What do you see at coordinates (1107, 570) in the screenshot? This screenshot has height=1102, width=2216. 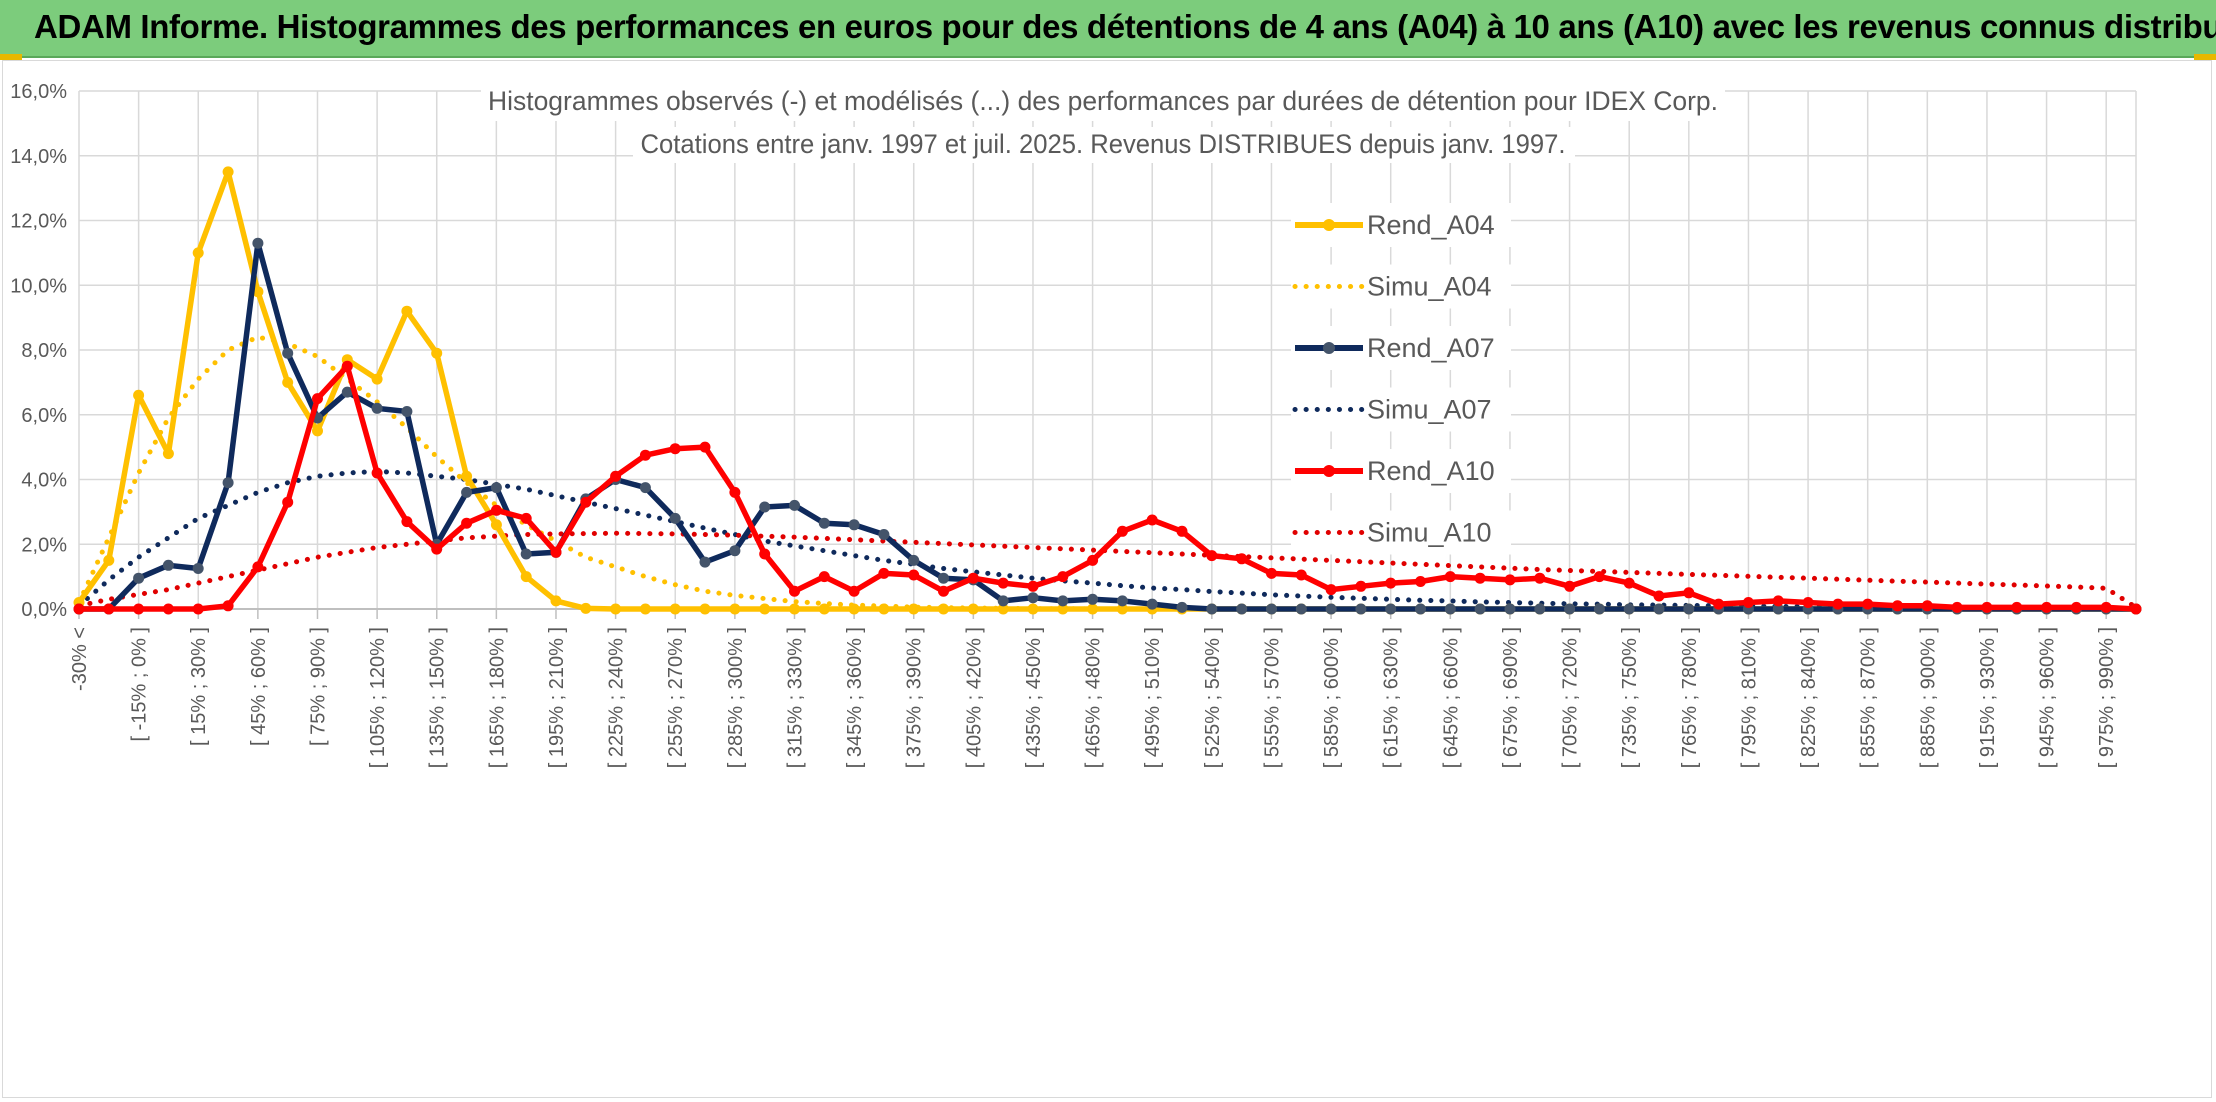 I see `series-simu-a10` at bounding box center [1107, 570].